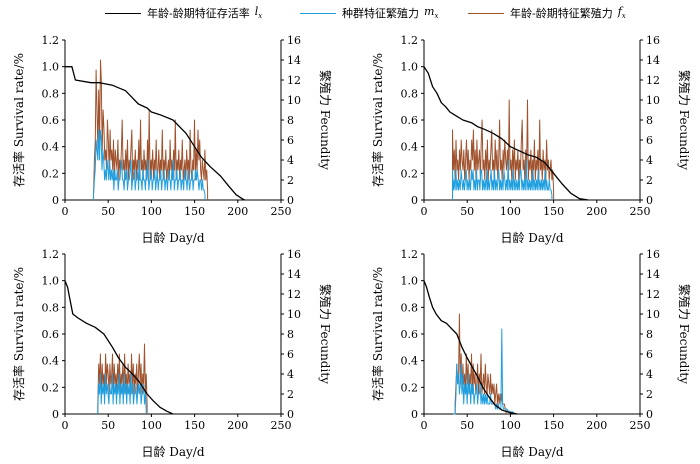 The width and height of the screenshot is (700, 464). I want to click on panel-2-right-tick-label: 4, so click(649, 160).